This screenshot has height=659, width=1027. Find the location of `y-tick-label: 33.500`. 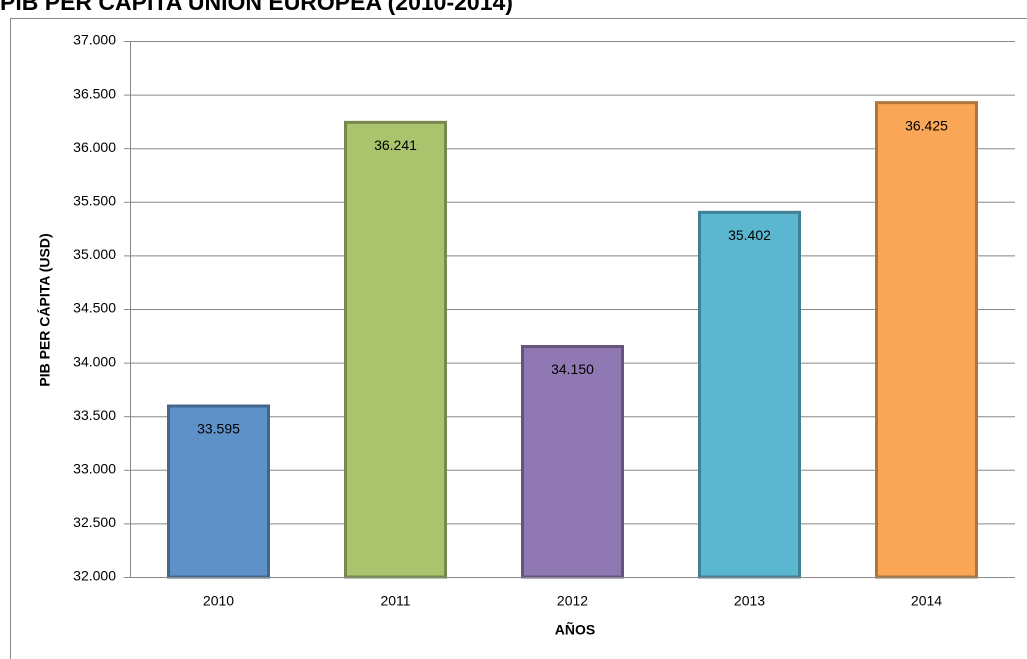

y-tick-label: 33.500 is located at coordinates (94, 415).